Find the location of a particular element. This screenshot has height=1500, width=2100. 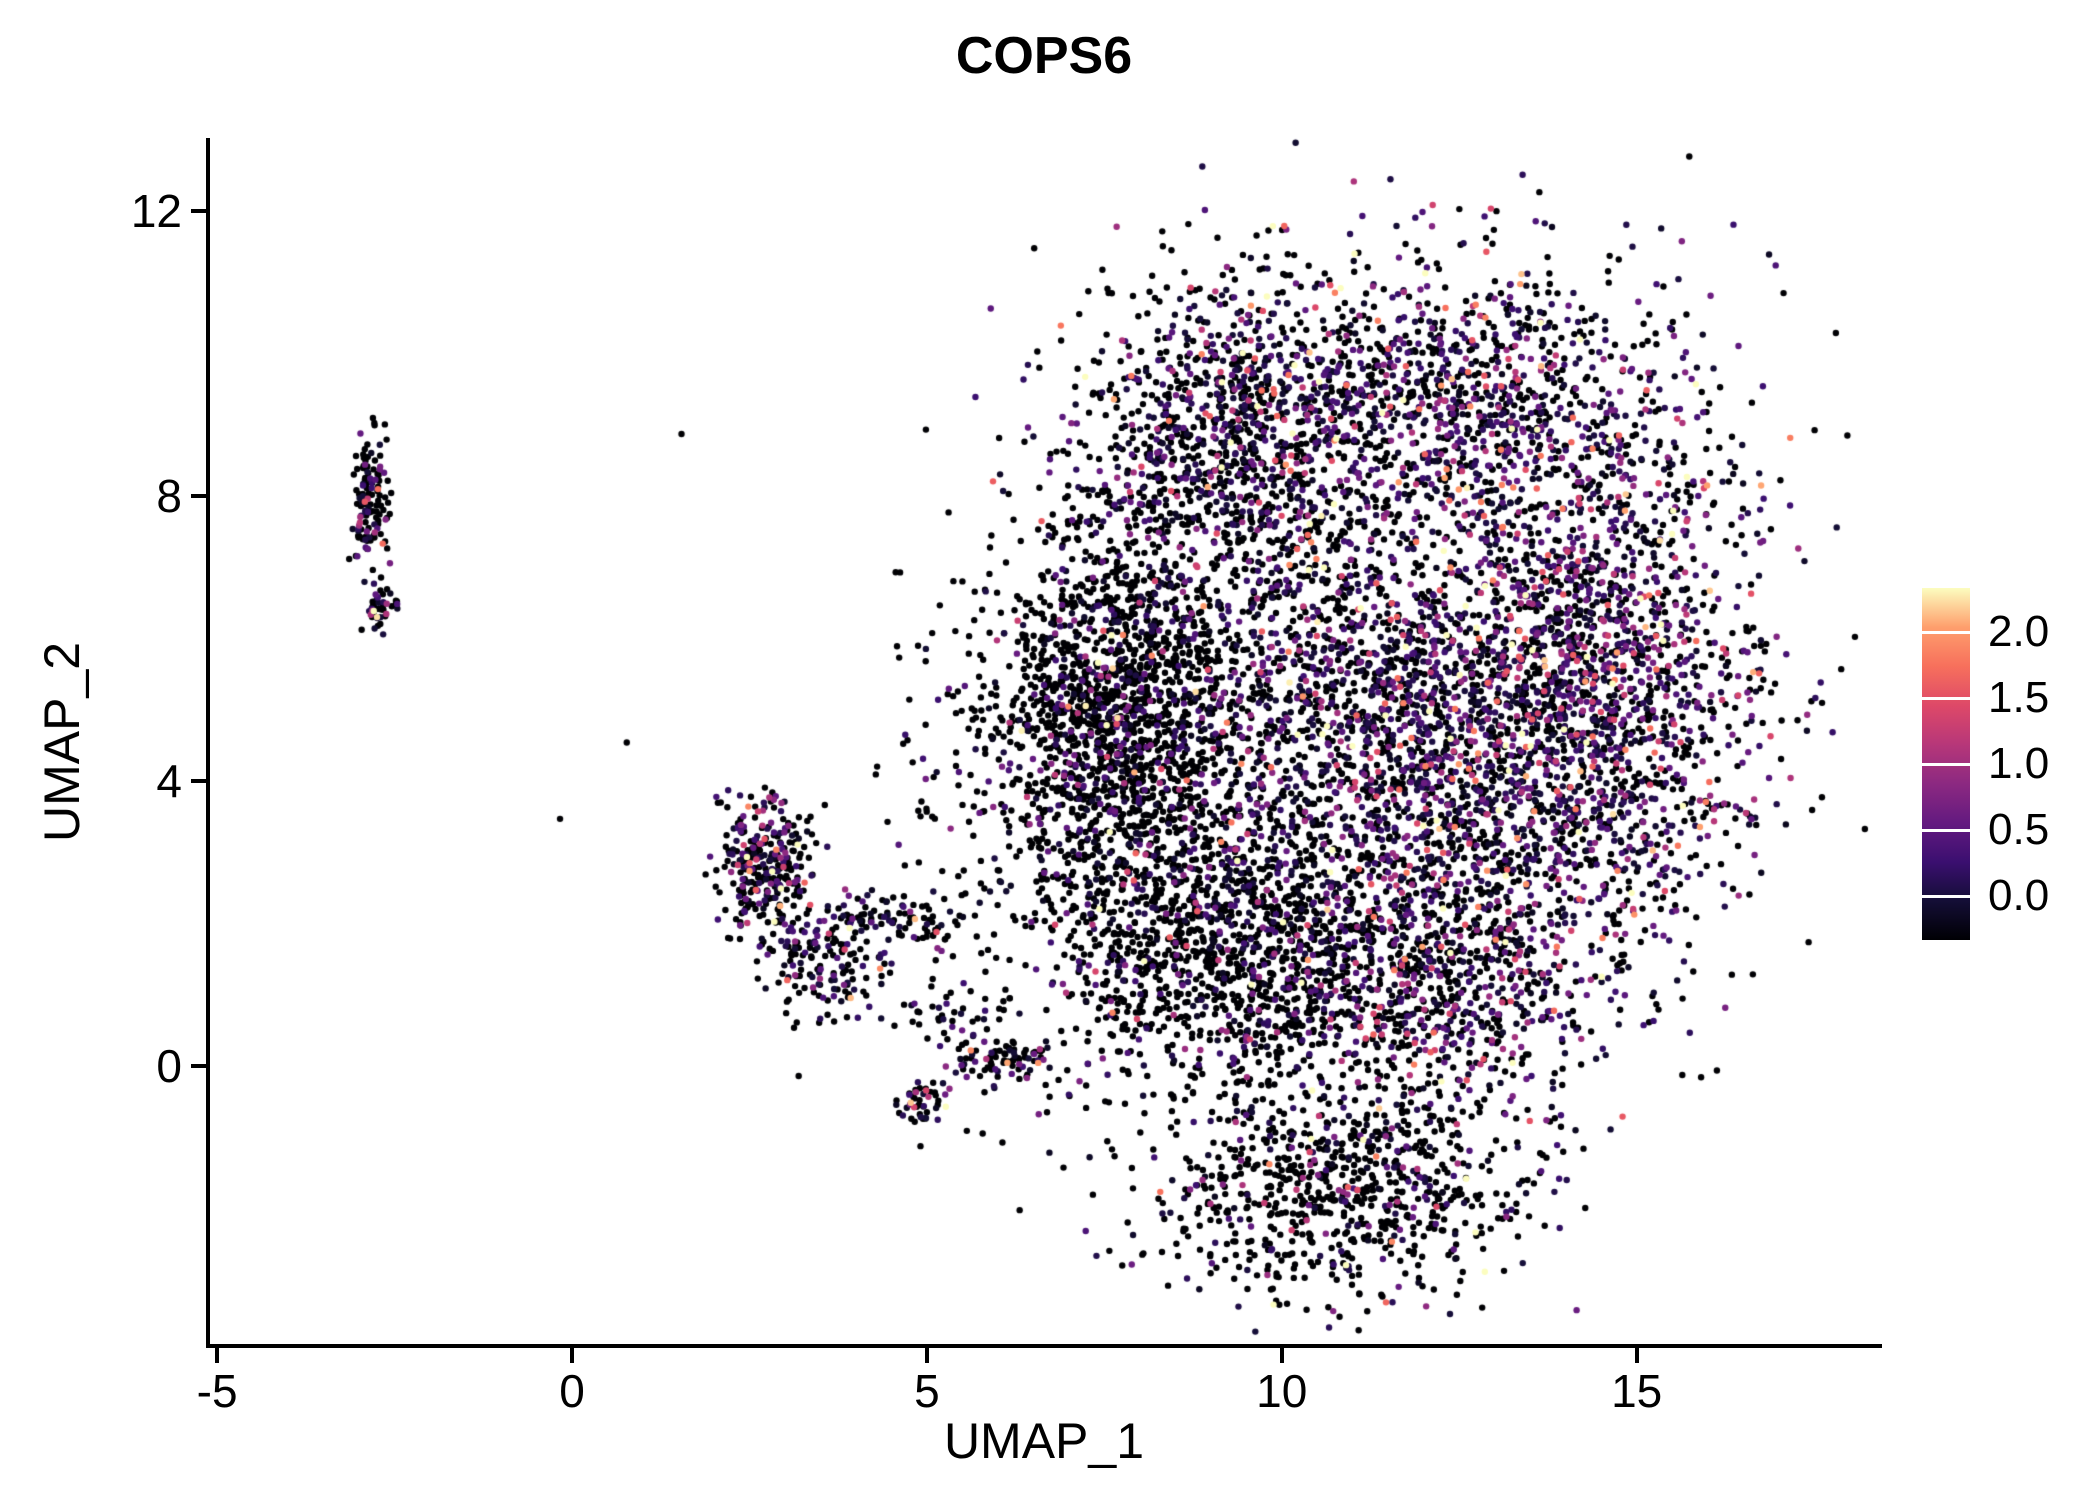

y-tick-label: 8 is located at coordinates (169, 496).